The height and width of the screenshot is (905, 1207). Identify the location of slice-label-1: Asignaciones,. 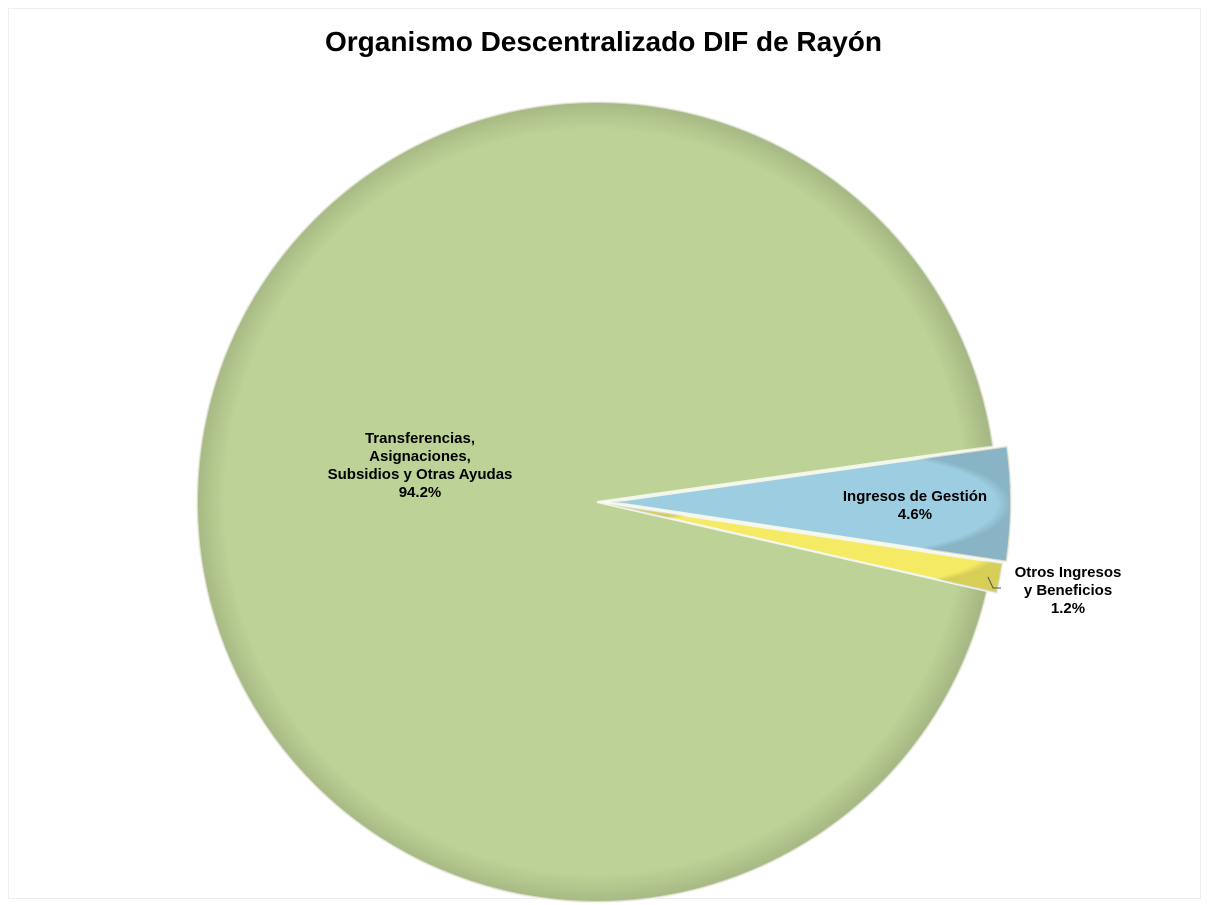
(420, 456).